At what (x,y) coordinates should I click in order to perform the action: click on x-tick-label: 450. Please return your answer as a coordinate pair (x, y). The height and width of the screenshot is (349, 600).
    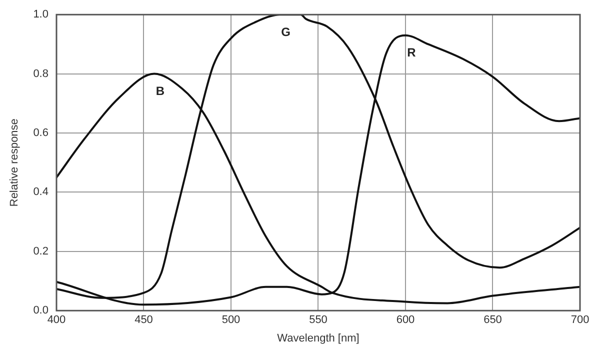
    Looking at the image, I should click on (143, 320).